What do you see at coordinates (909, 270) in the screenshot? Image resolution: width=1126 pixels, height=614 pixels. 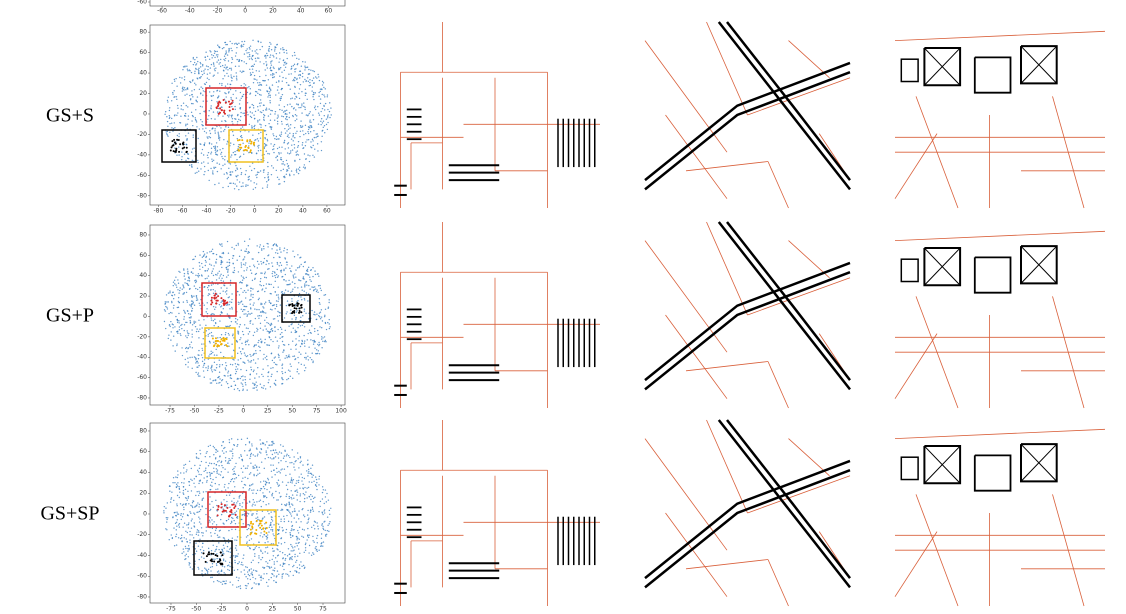 I see `building` at bounding box center [909, 270].